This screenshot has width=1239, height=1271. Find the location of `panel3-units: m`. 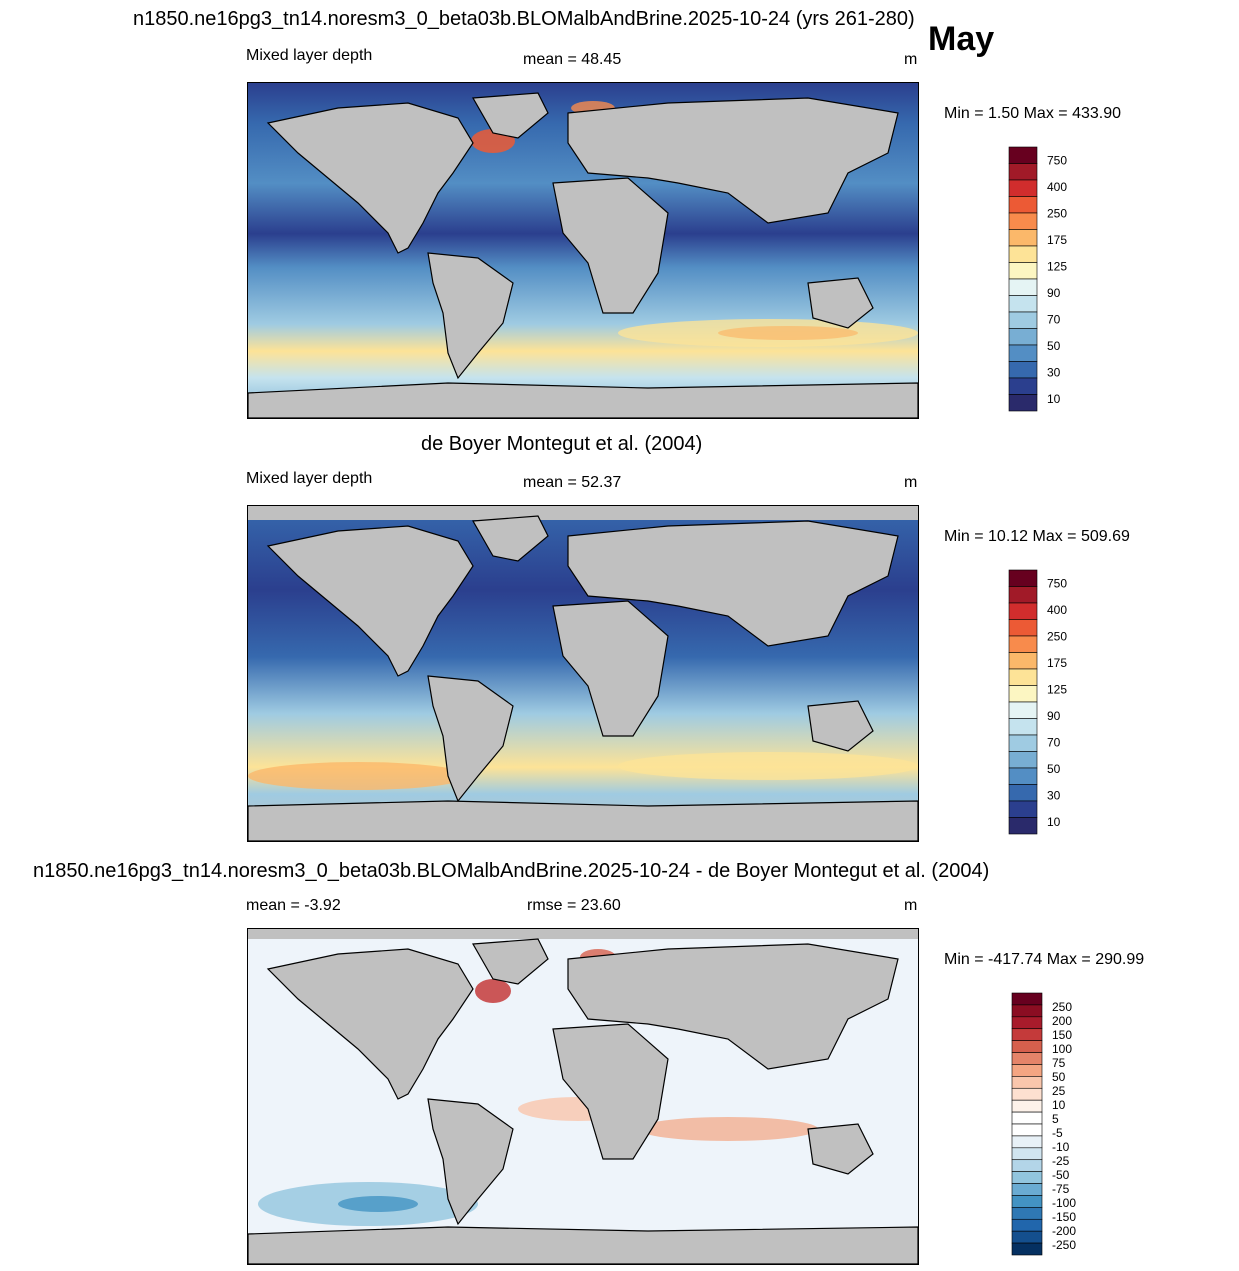

panel3-units: m is located at coordinates (911, 905).